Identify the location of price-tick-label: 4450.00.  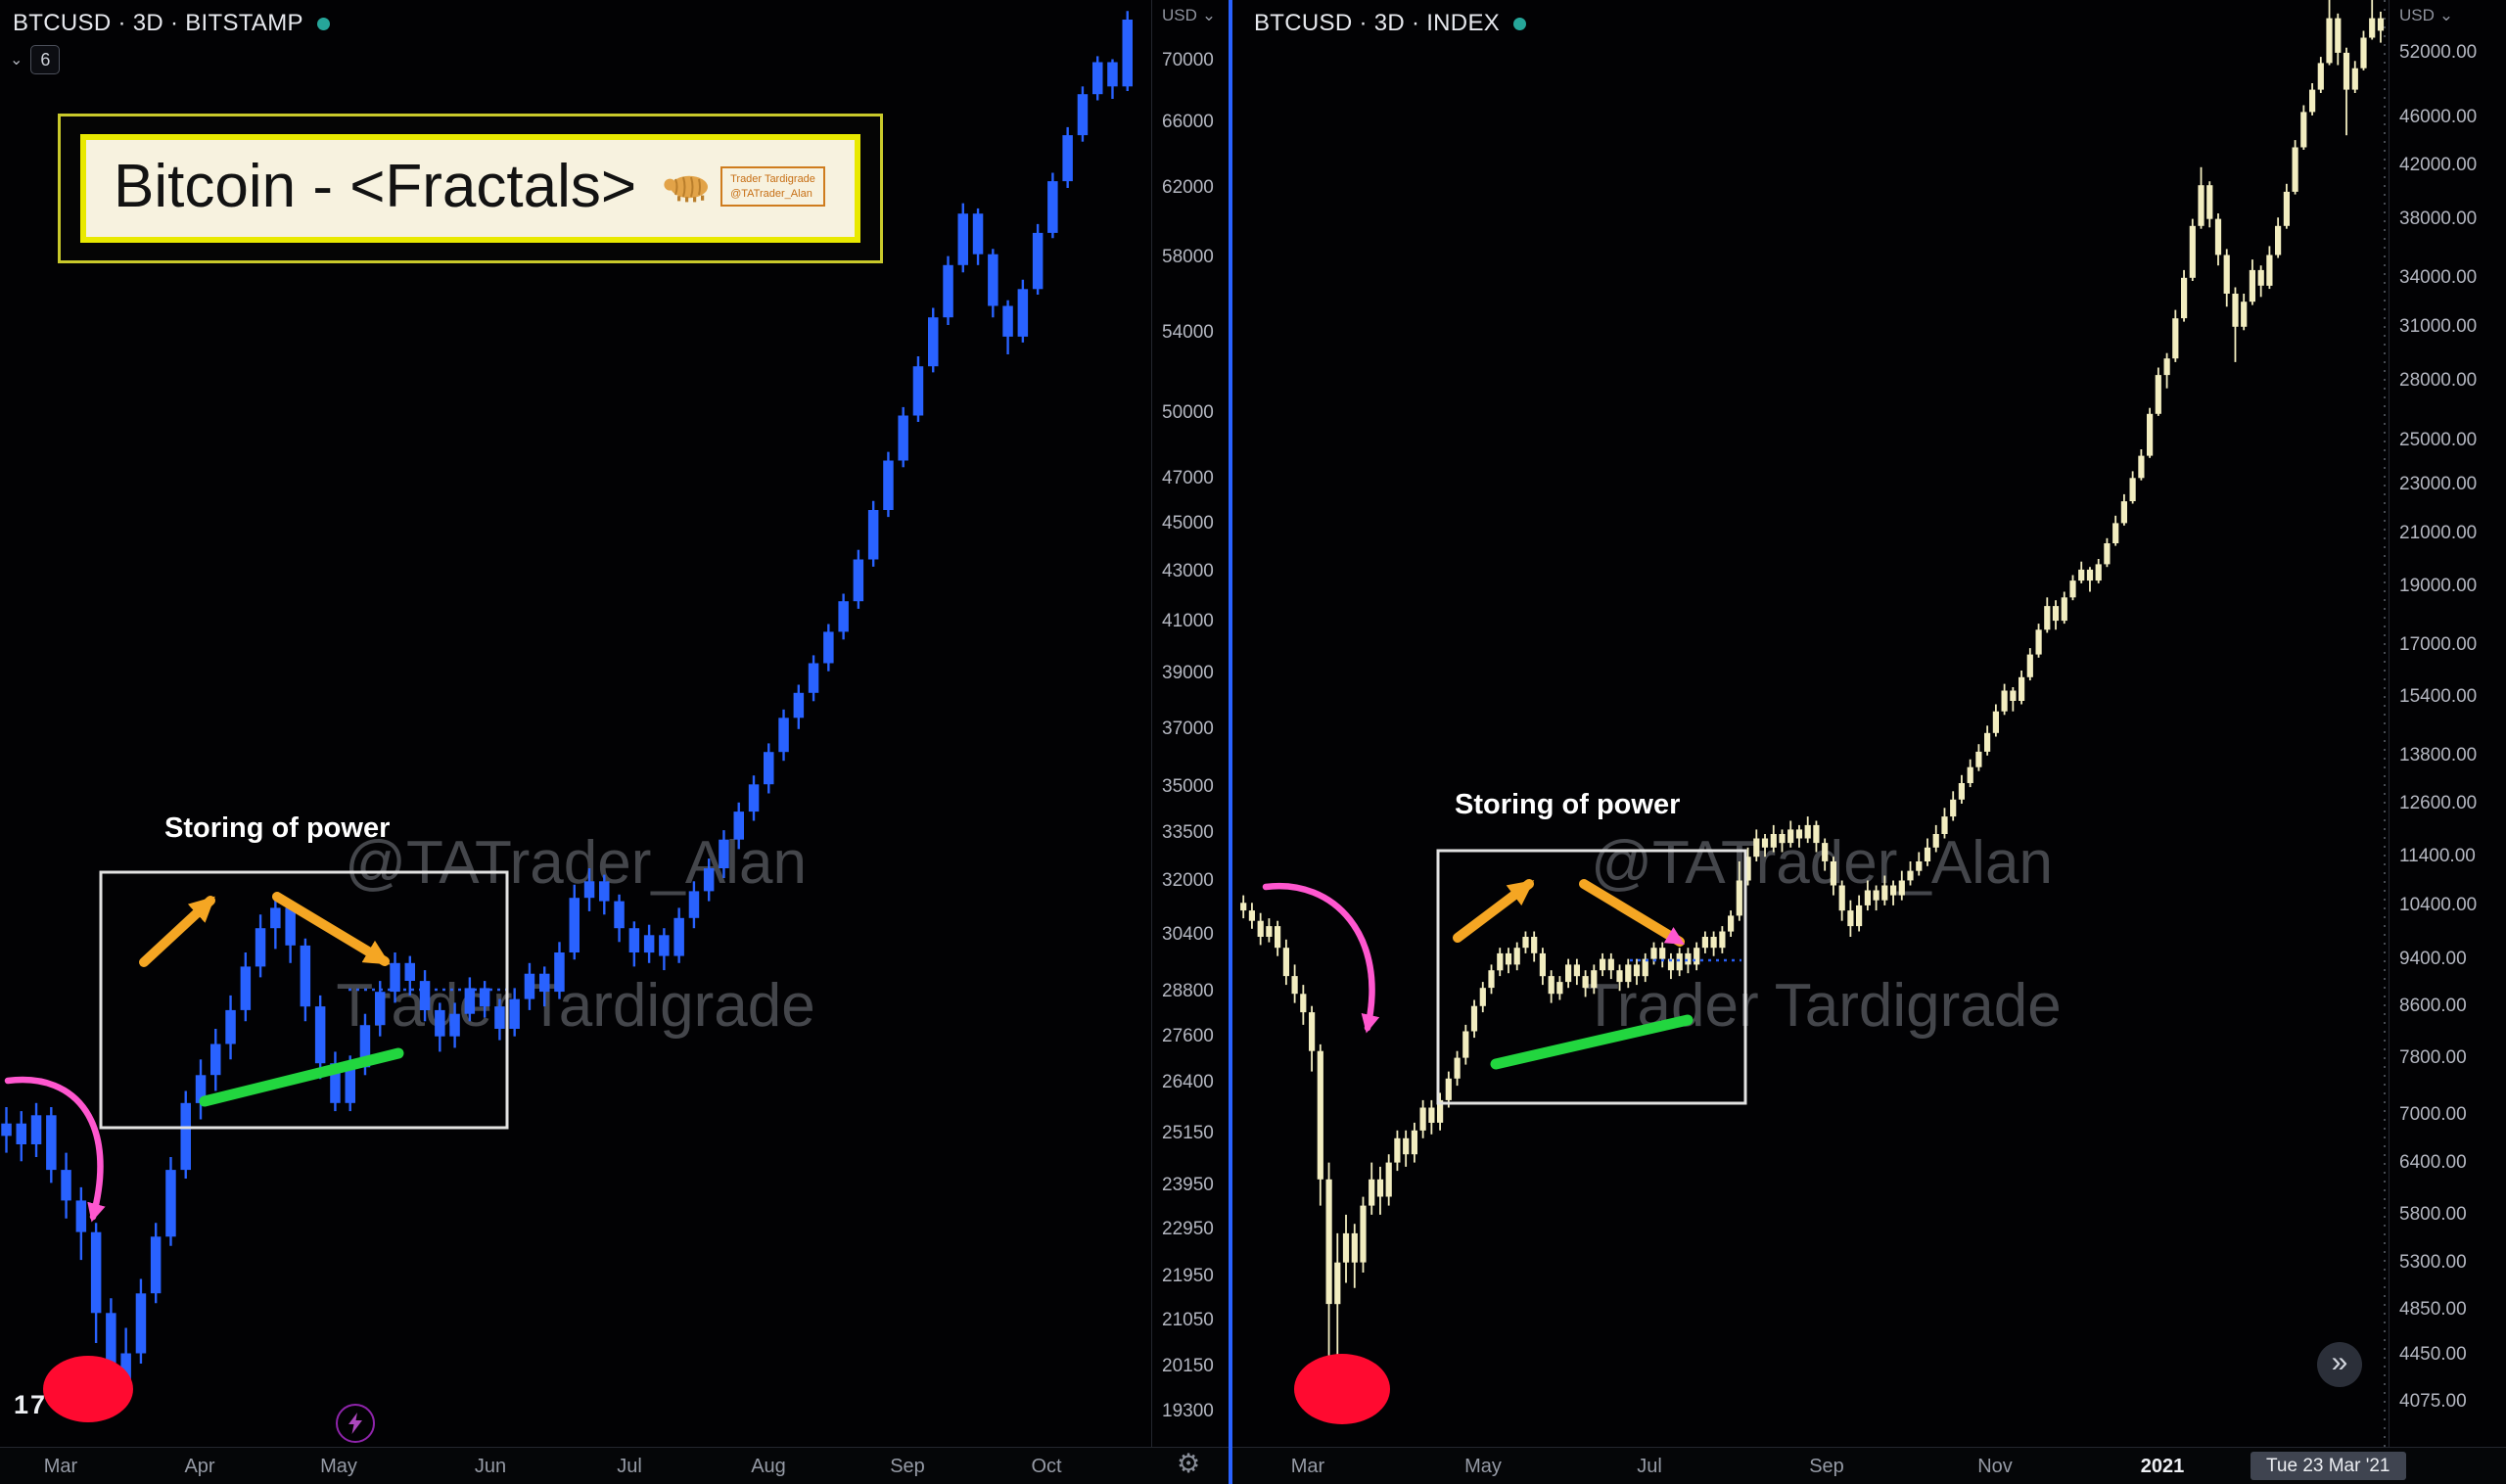
(2433, 1354).